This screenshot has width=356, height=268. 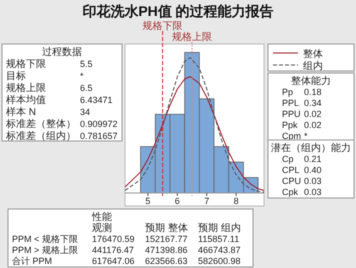 I want to click on text: 34, so click(x=85, y=112).